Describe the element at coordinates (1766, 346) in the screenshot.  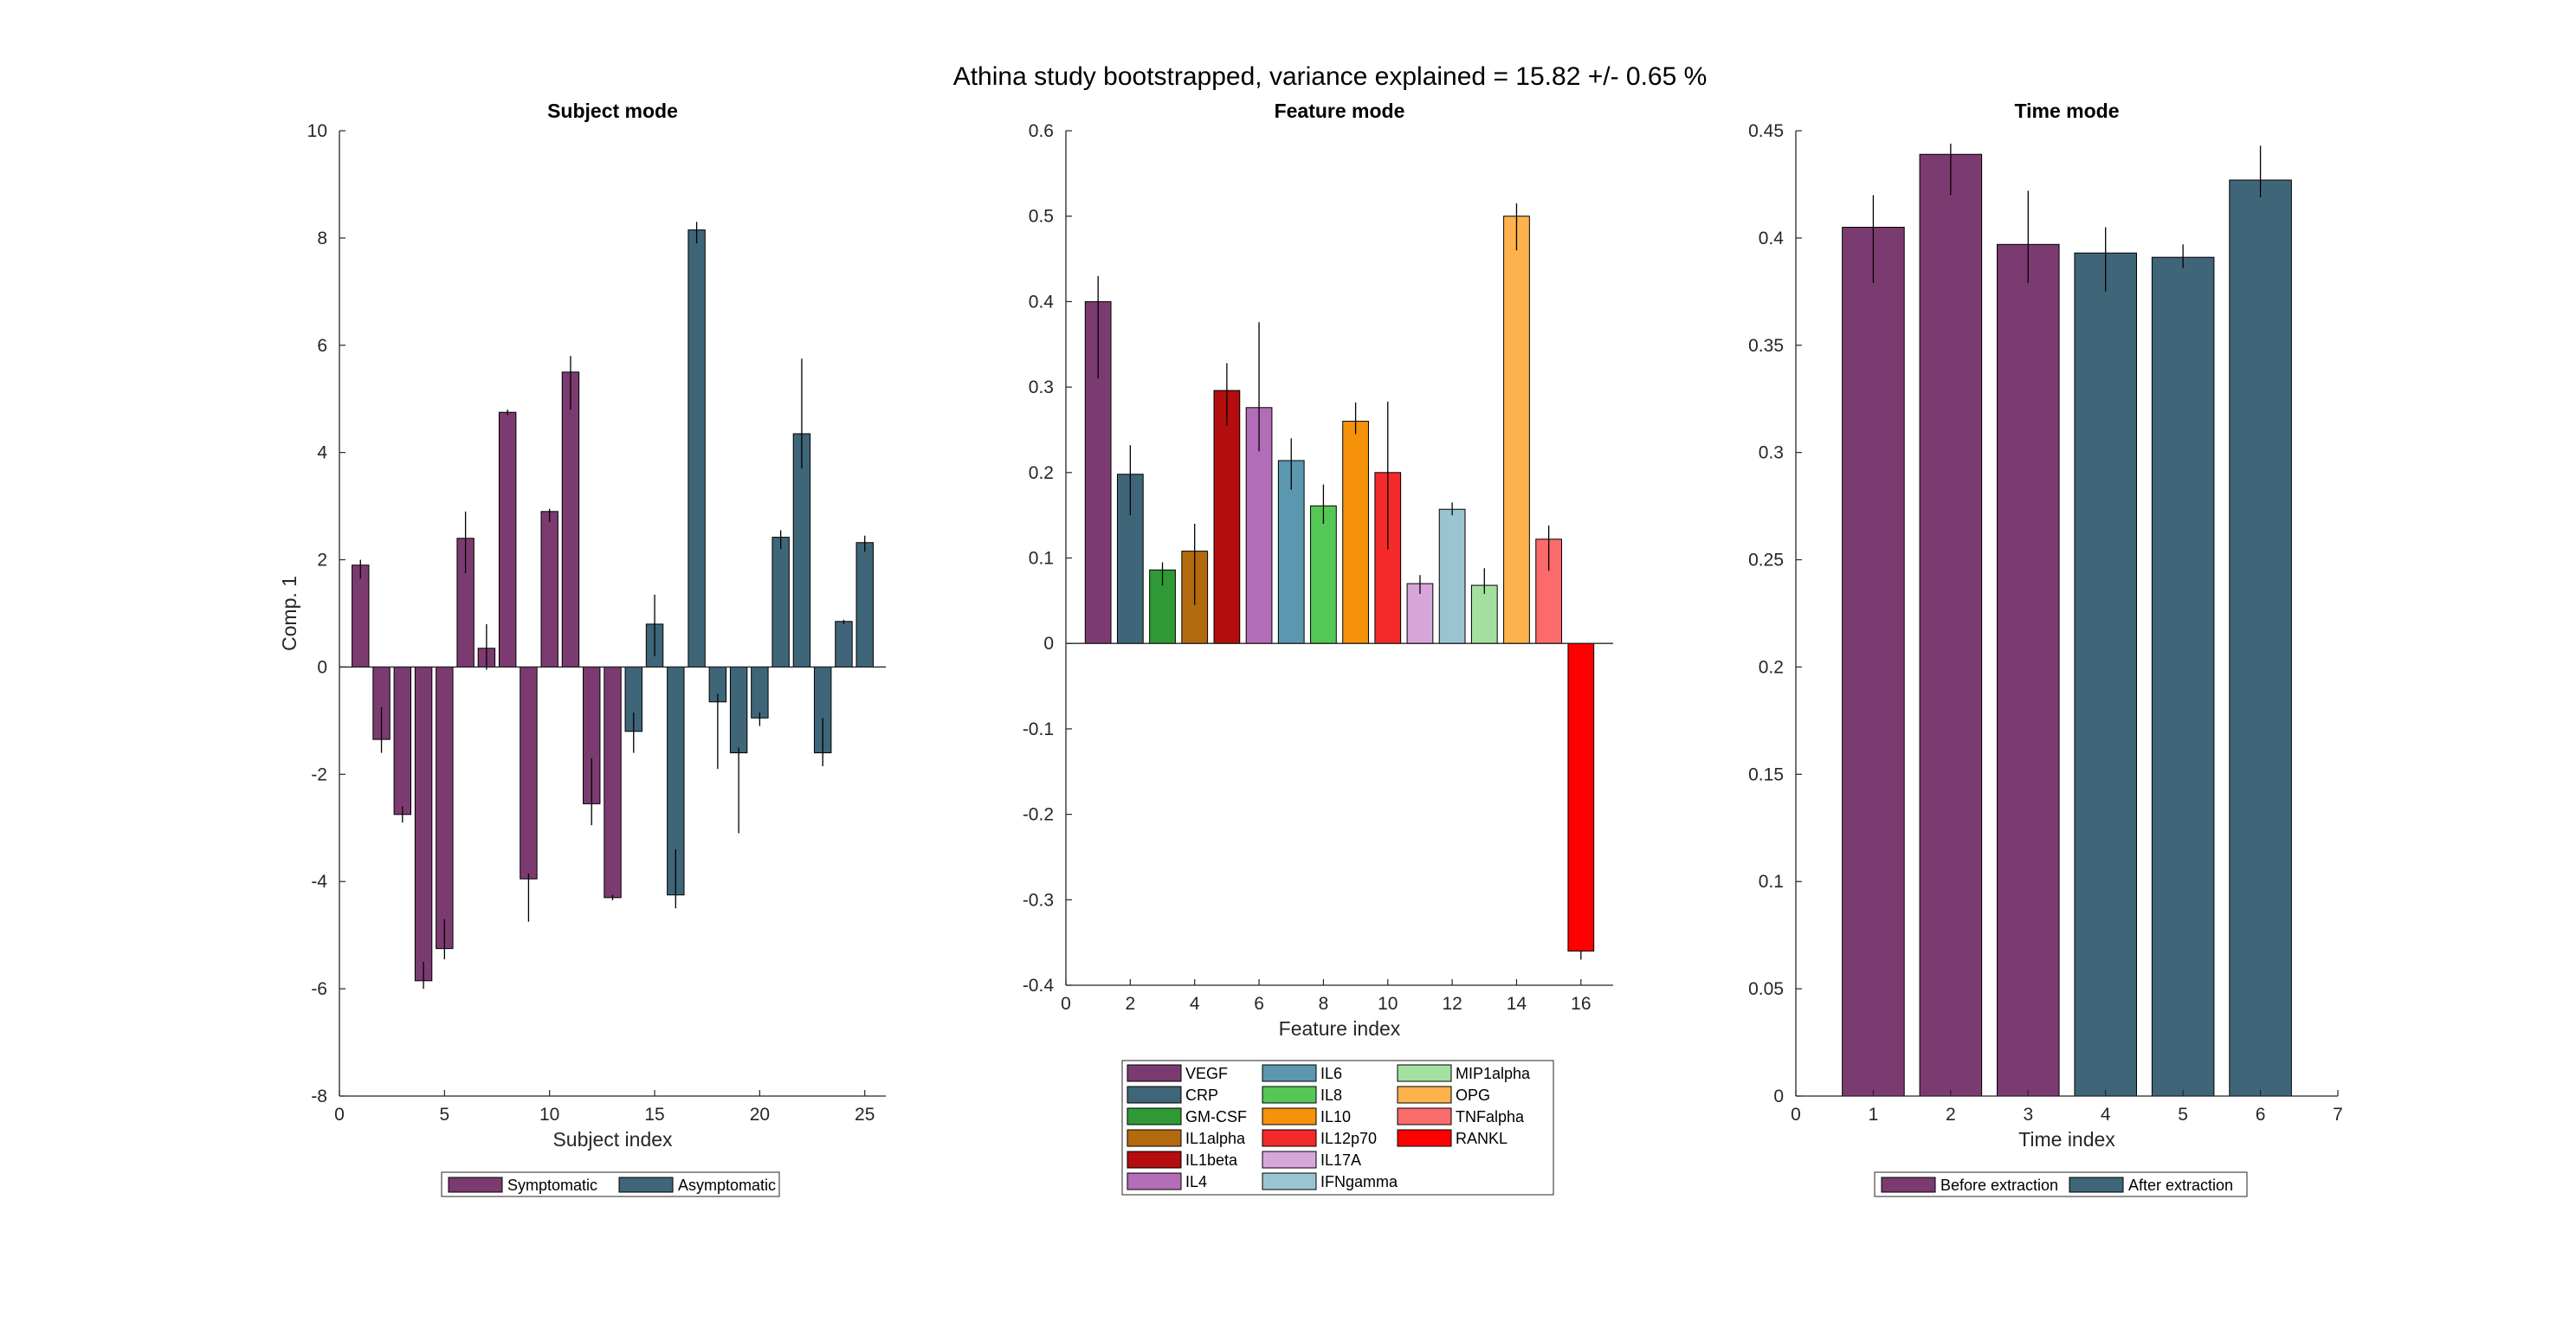
I see `y-tick-label: 0.35` at that location.